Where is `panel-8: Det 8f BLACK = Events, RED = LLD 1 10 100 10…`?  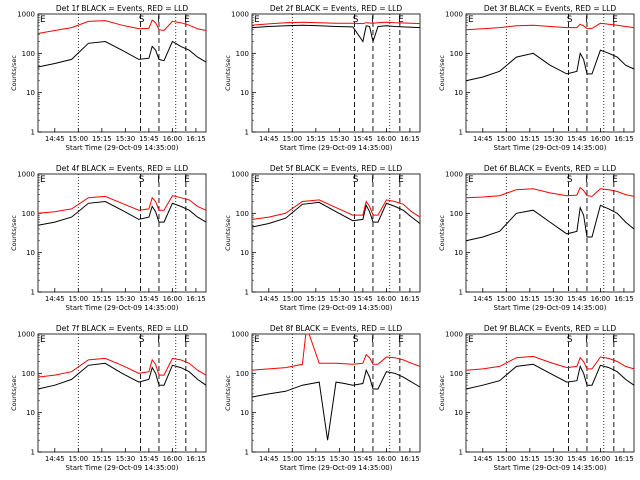
panel-8: Det 8f BLACK = Events, RED = LLD 1 10 100 10… is located at coordinates (322, 398).